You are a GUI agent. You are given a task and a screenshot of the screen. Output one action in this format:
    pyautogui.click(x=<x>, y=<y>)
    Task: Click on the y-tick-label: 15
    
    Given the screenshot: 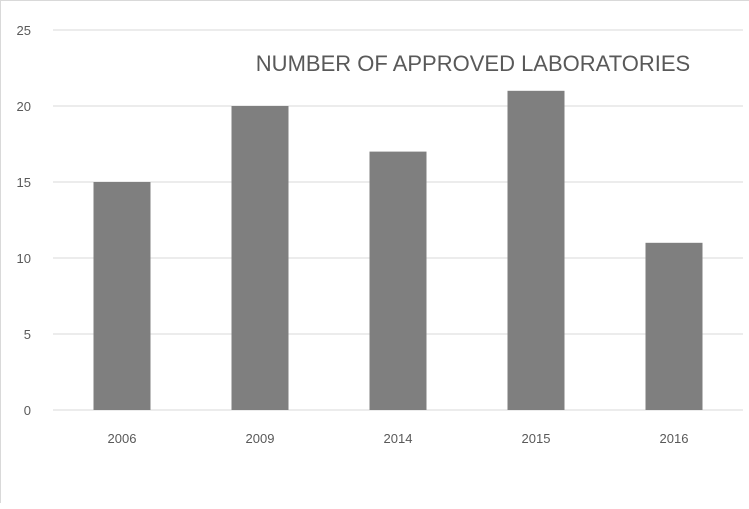 What is the action you would take?
    pyautogui.click(x=24, y=182)
    